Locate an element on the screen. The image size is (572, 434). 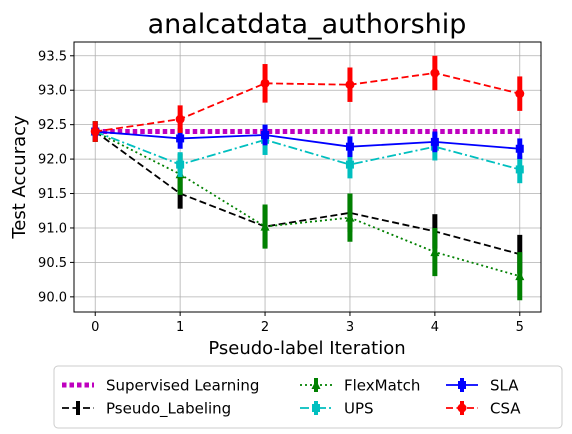
y-axis-label: Test Accuracy is located at coordinates (19, 177).